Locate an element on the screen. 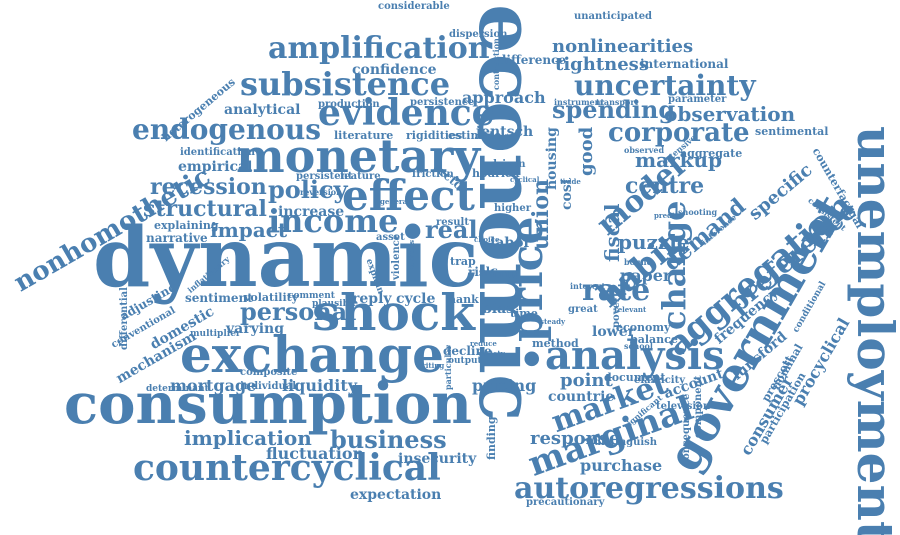  word-observation: observation is located at coordinates (730, 114).